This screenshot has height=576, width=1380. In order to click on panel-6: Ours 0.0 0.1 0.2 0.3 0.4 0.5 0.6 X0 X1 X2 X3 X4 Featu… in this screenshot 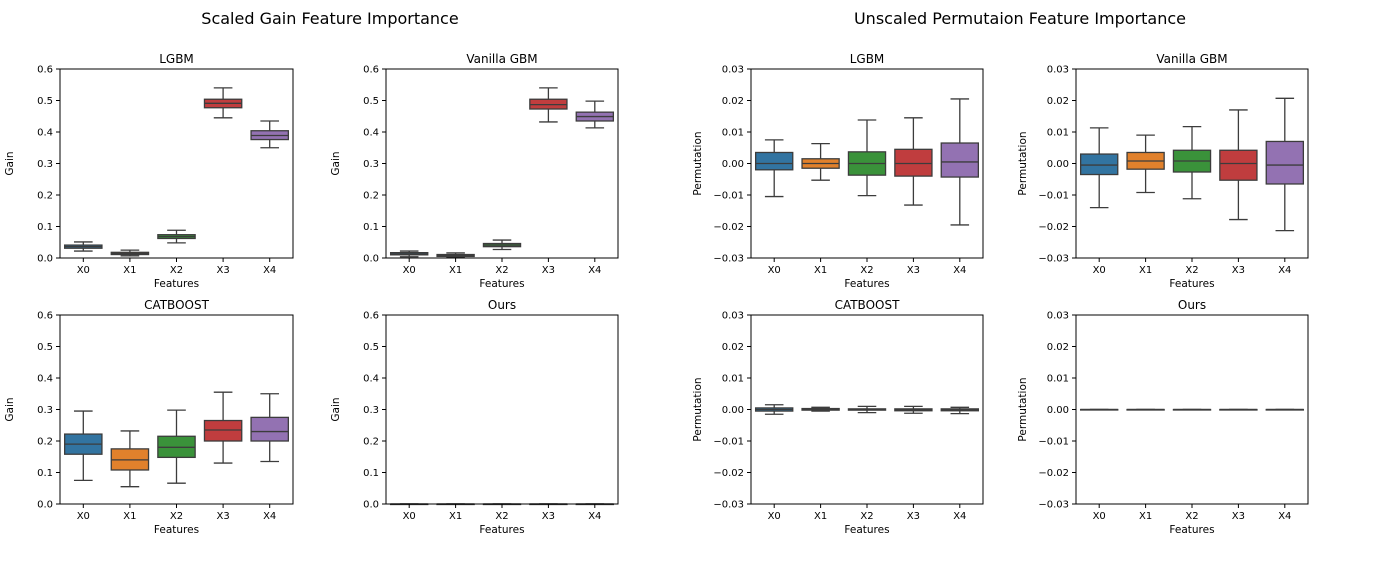, I will do `click(474, 417)`.